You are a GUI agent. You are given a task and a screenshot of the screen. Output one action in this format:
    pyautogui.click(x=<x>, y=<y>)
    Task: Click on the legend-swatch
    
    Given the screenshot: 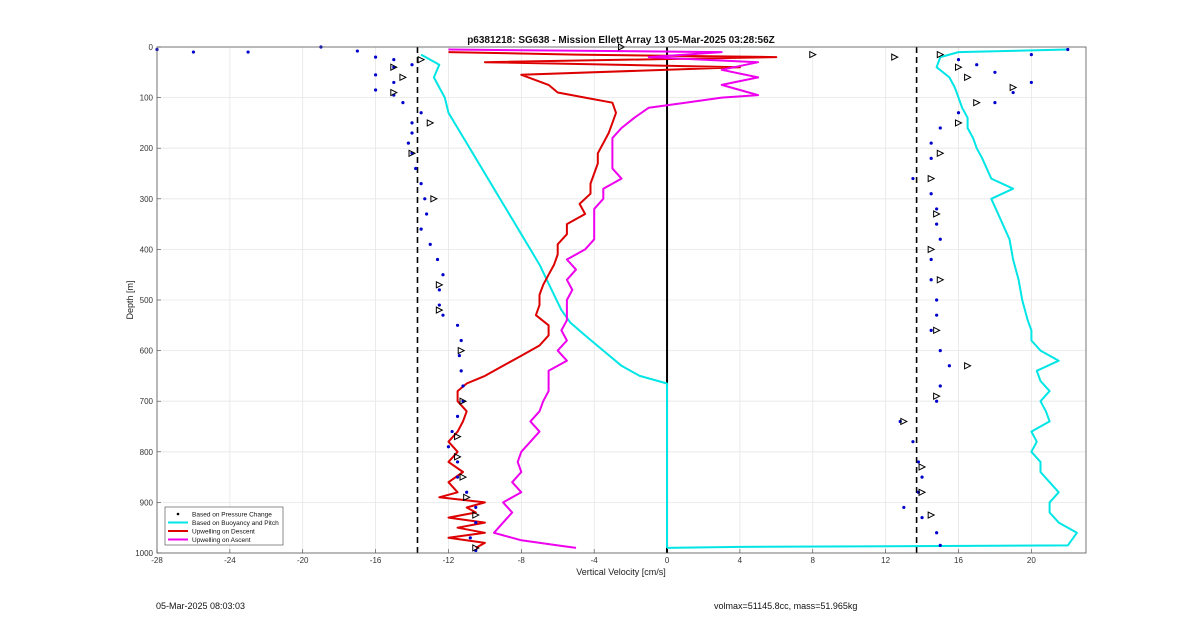 What is the action you would take?
    pyautogui.click(x=178, y=514)
    